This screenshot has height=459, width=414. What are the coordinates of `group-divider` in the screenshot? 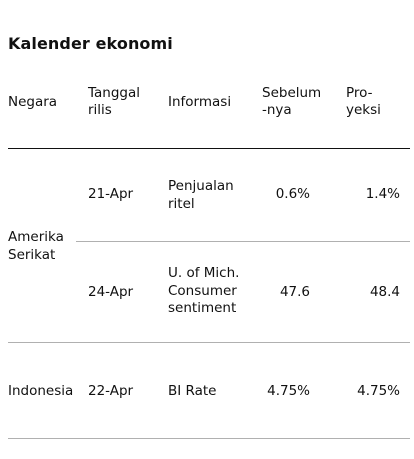 It's located at (209, 342).